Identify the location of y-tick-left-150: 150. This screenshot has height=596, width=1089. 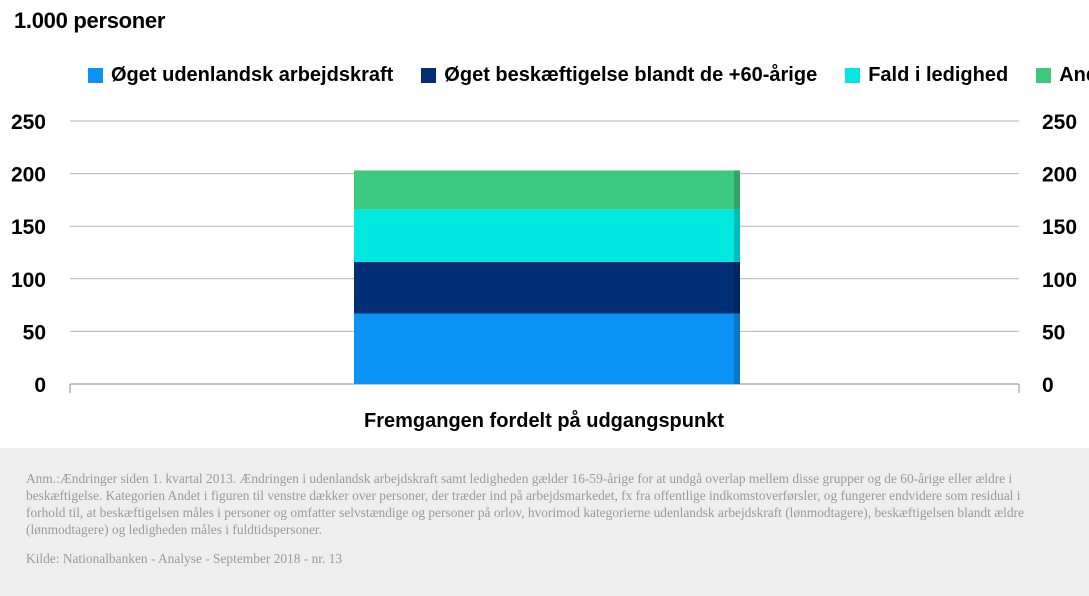
(28, 227).